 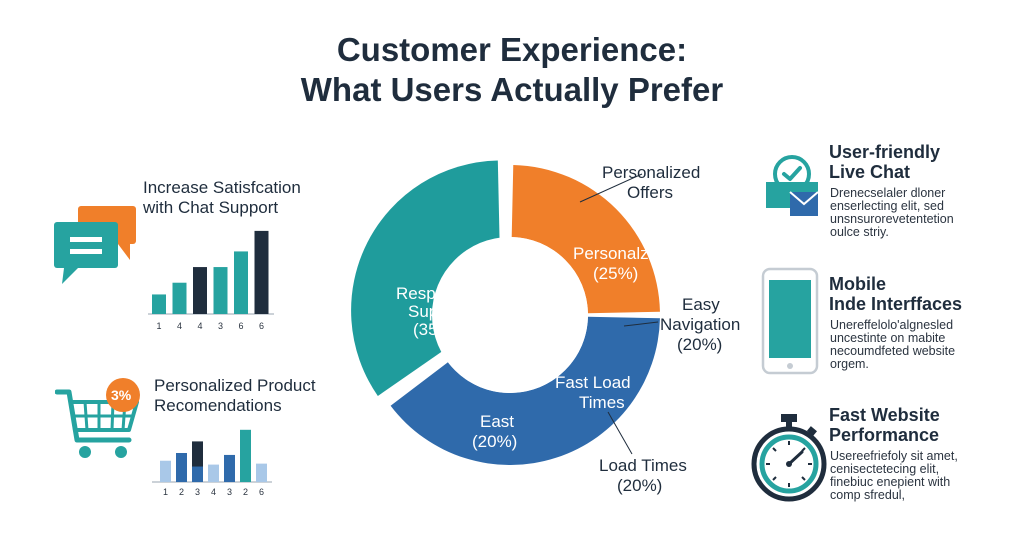 I want to click on performance-title-line2: Performance, so click(x=884, y=435).